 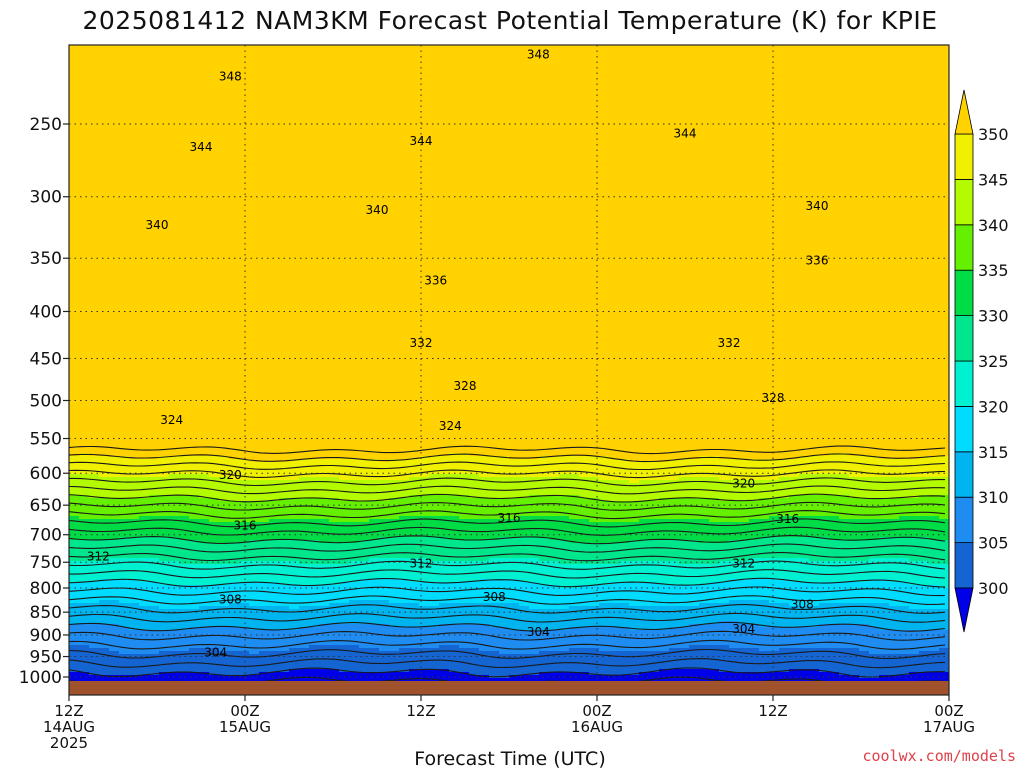 I want to click on colorbar-arrow-low, so click(x=964, y=610).